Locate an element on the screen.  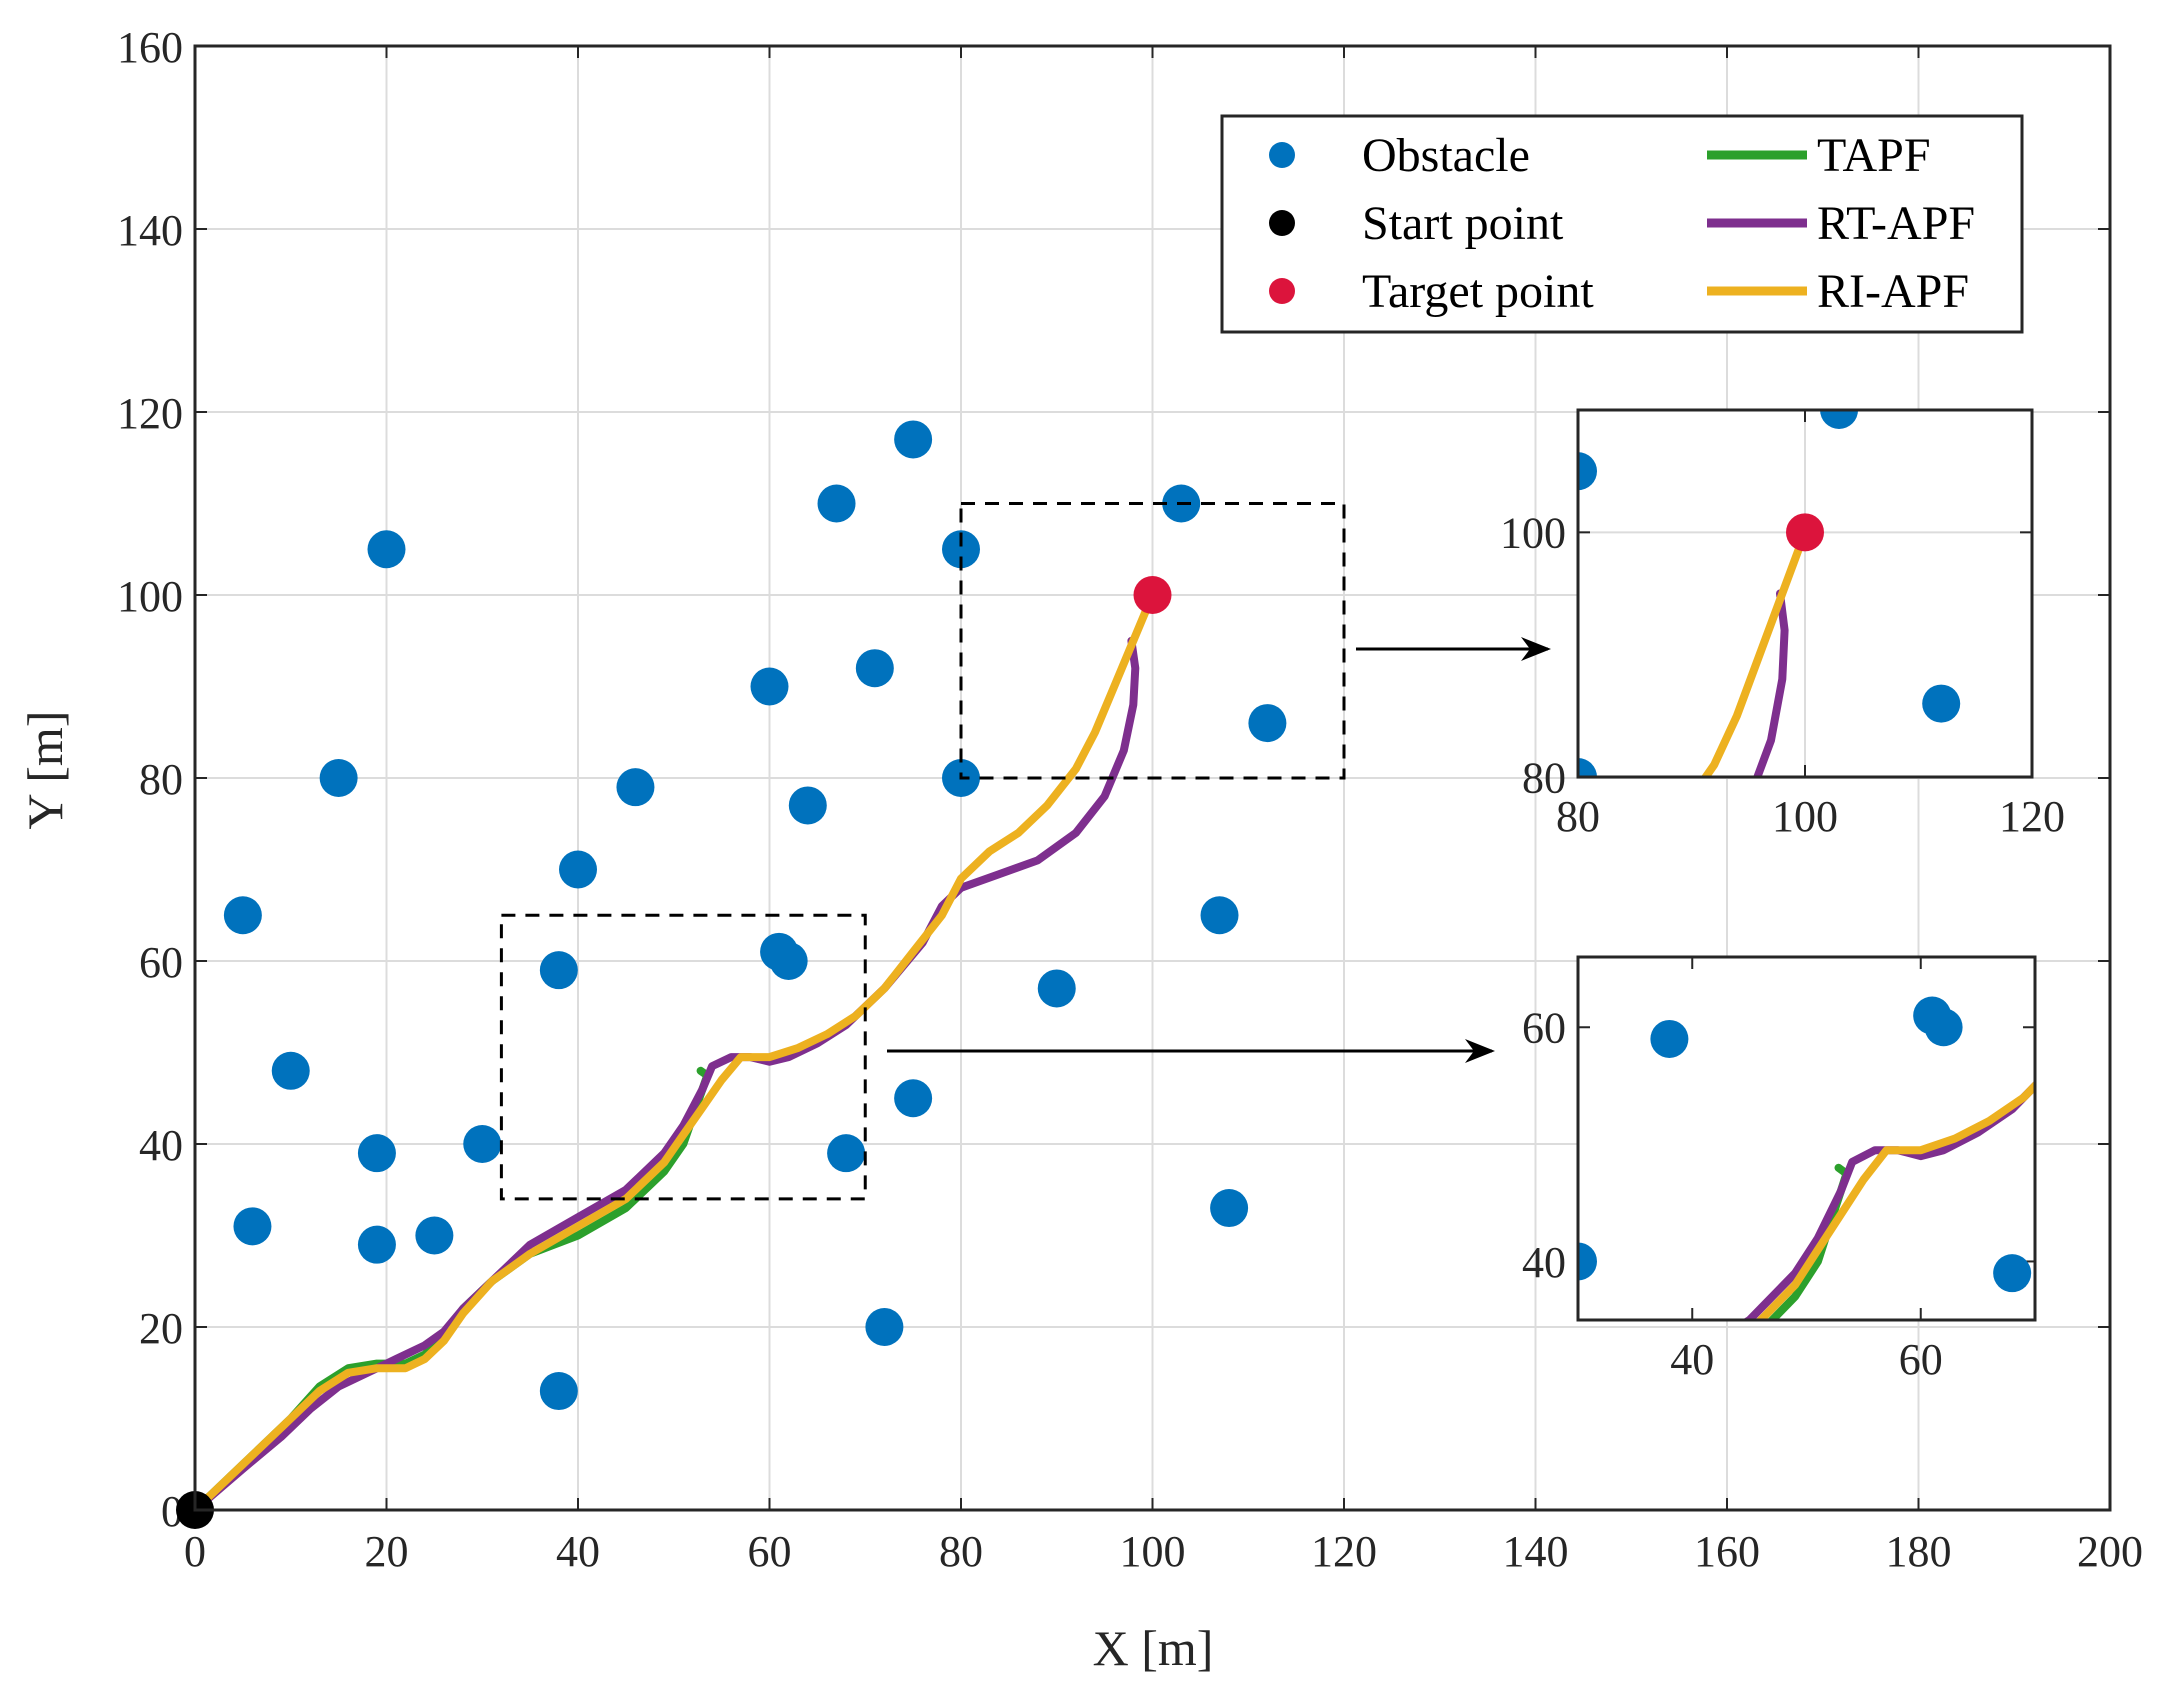
inset1-ytick-label: 80 is located at coordinates (1544, 777).